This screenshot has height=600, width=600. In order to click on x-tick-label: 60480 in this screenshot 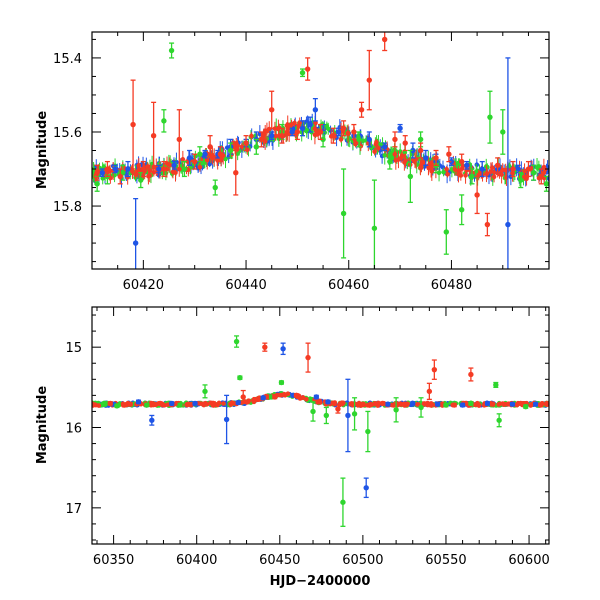, I will do `click(451, 285)`.